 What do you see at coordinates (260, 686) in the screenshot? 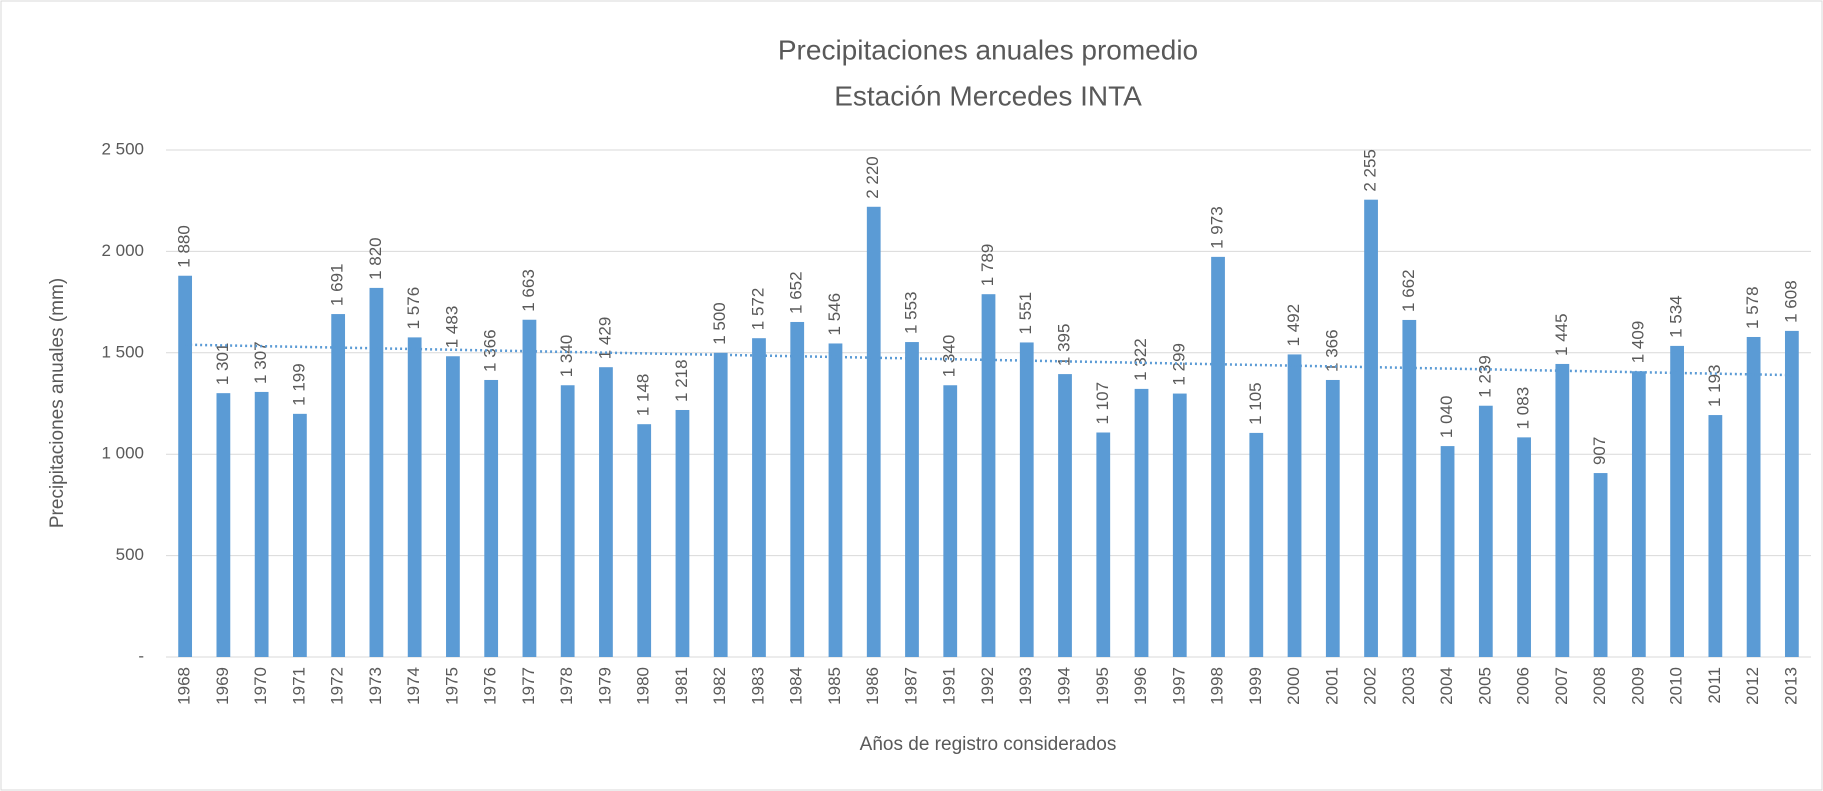
I see `x-tick-label: 1970` at bounding box center [260, 686].